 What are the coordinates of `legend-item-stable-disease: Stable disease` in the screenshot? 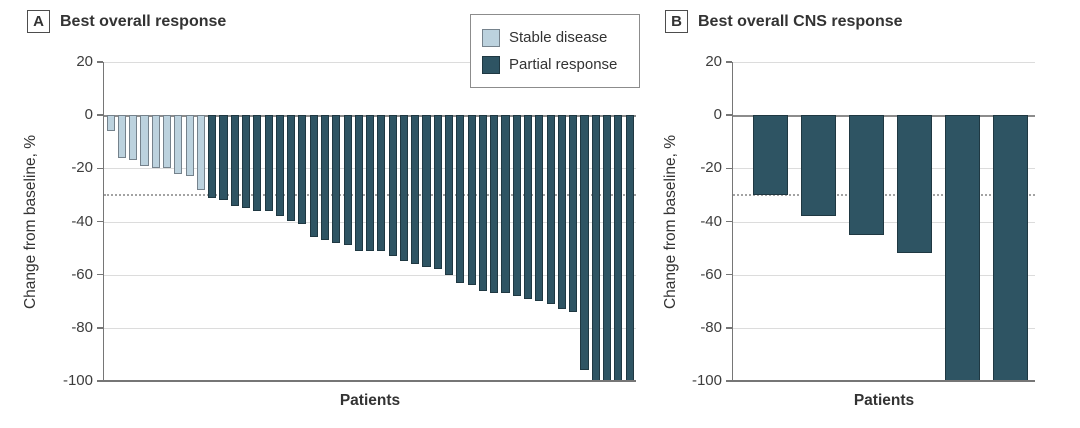 It's located at (560, 37).